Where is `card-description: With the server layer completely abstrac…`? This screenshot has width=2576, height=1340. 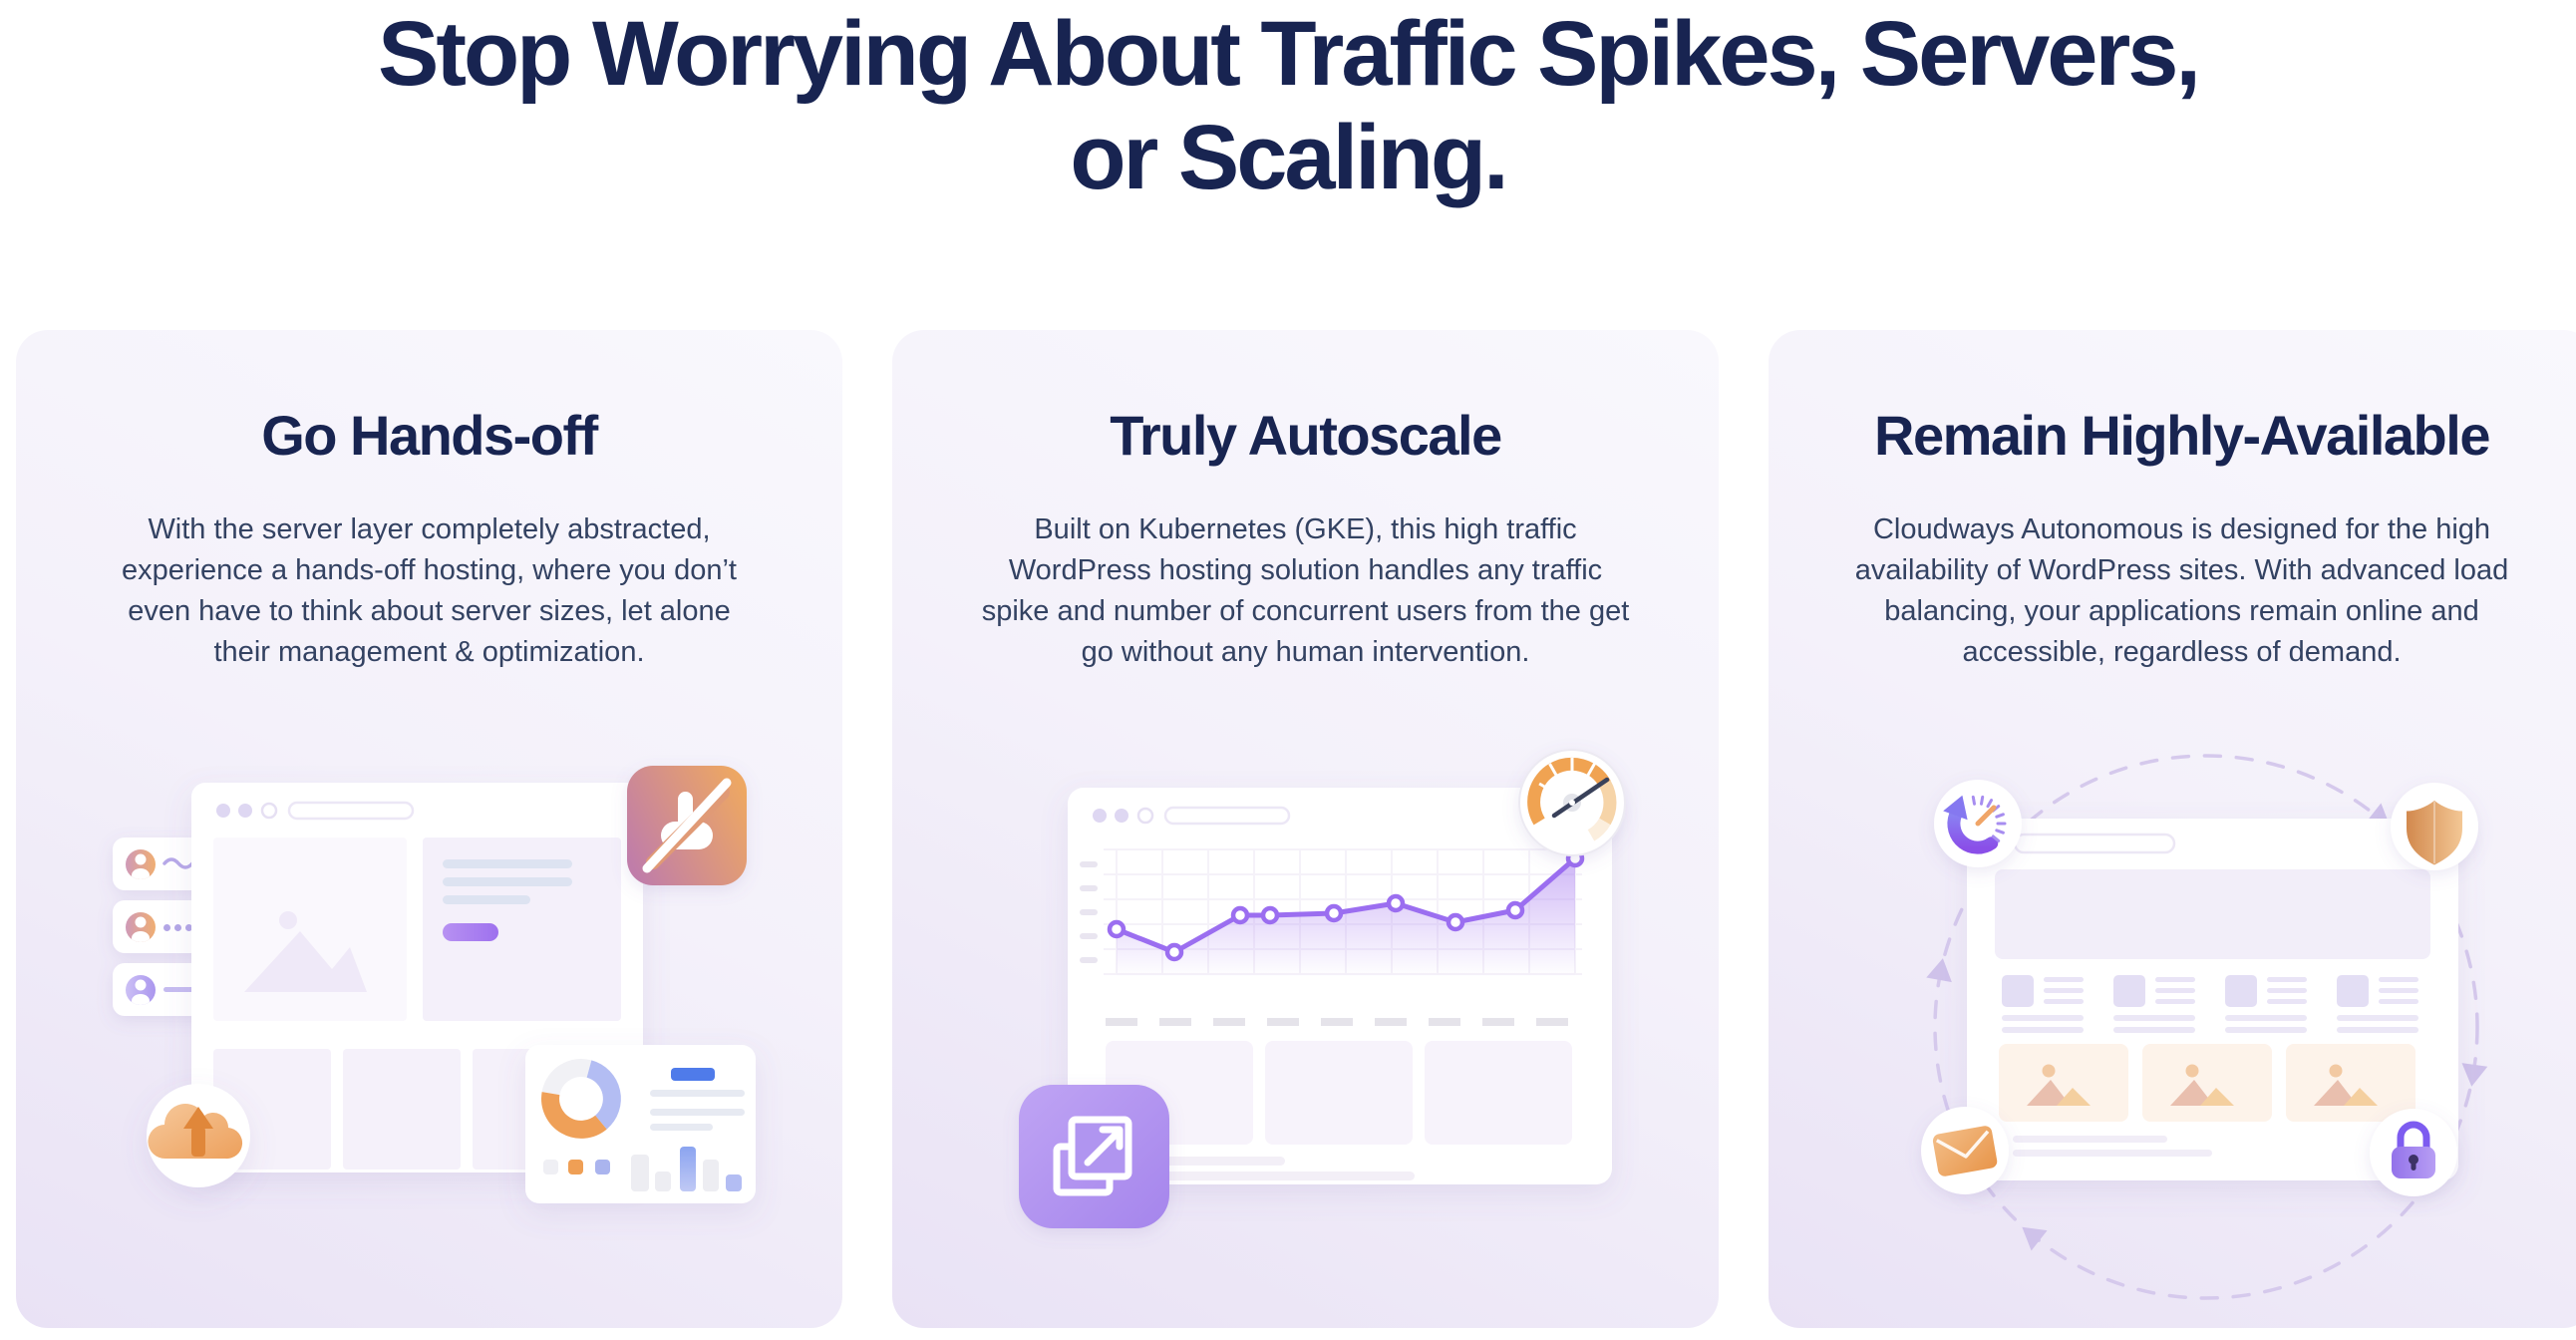 card-description: With the server layer completely abstrac… is located at coordinates (429, 590).